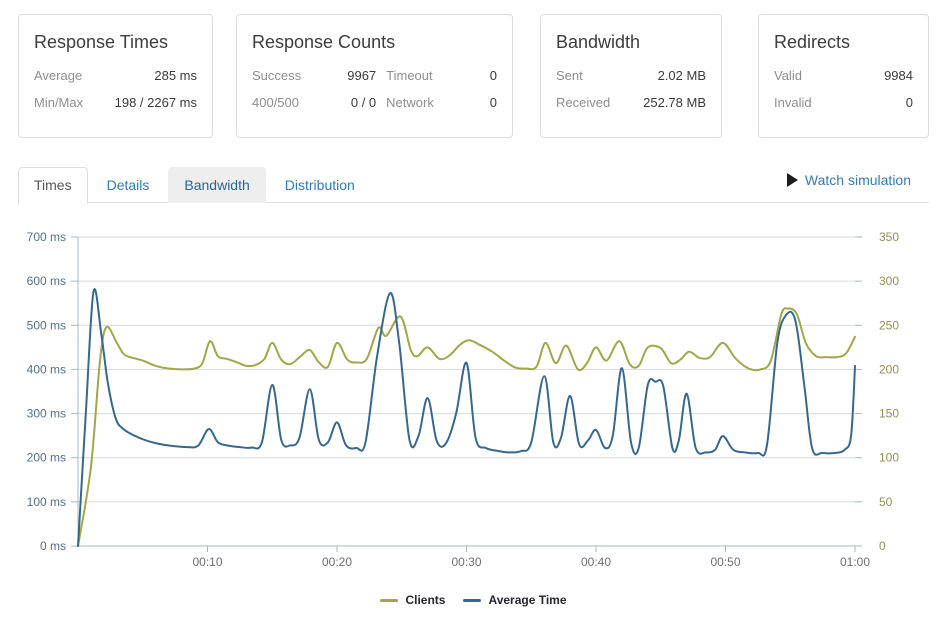  What do you see at coordinates (886, 502) in the screenshot?
I see `y-axis-right-label: 50` at bounding box center [886, 502].